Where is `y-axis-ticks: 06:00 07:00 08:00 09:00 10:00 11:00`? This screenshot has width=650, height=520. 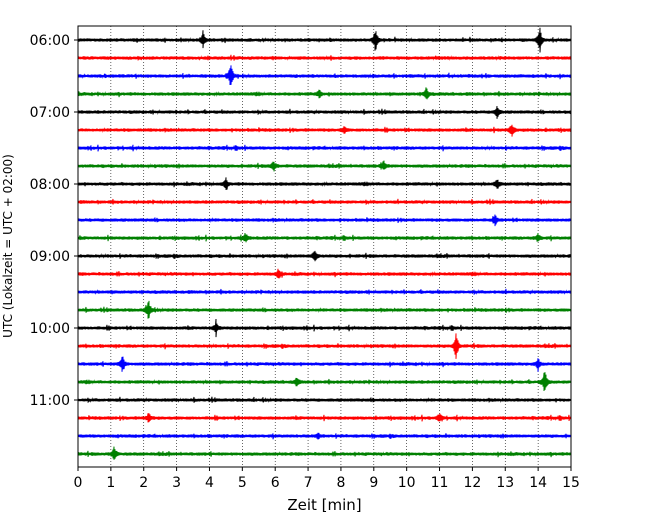 y-axis-ticks: 06:00 07:00 08:00 09:00 10:00 11:00 is located at coordinates (54, 221).